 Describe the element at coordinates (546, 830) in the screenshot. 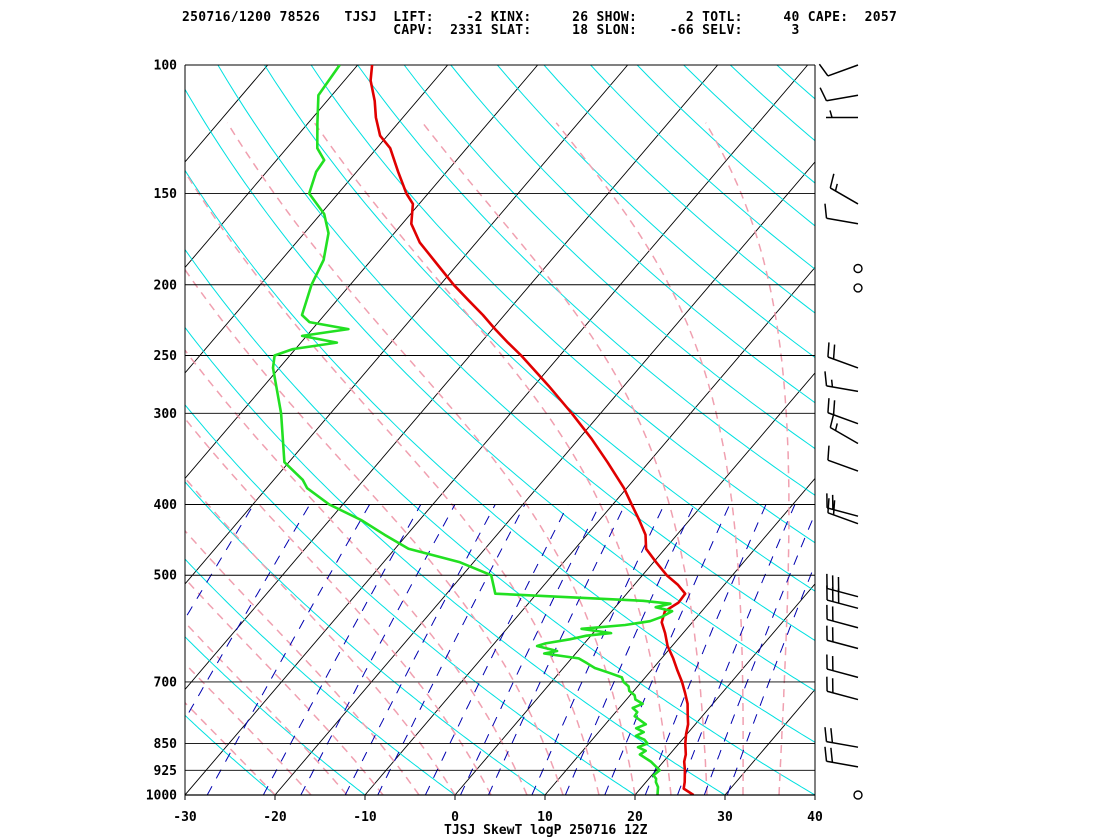

I see `chart-footer-title: TJSJ SkewT logP 250716 12Z` at that location.